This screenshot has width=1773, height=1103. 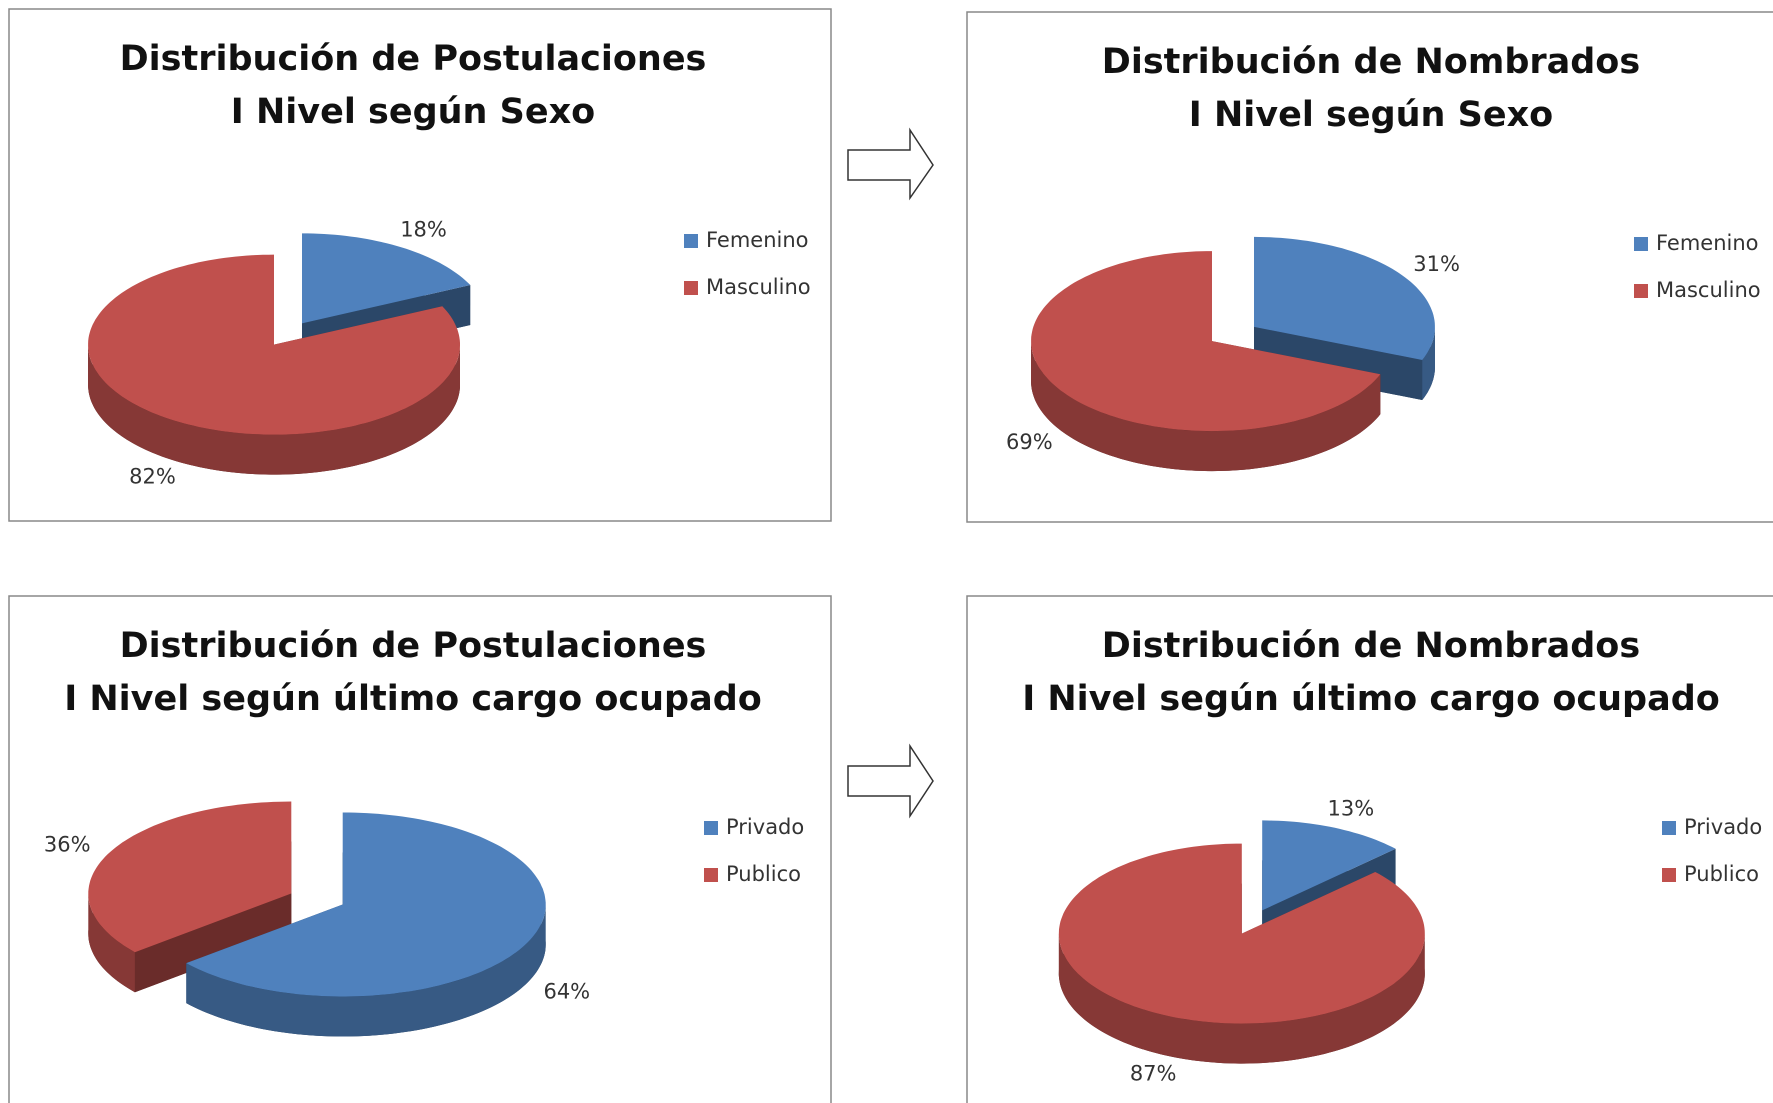 I want to click on data-label: 64%, so click(x=566, y=991).